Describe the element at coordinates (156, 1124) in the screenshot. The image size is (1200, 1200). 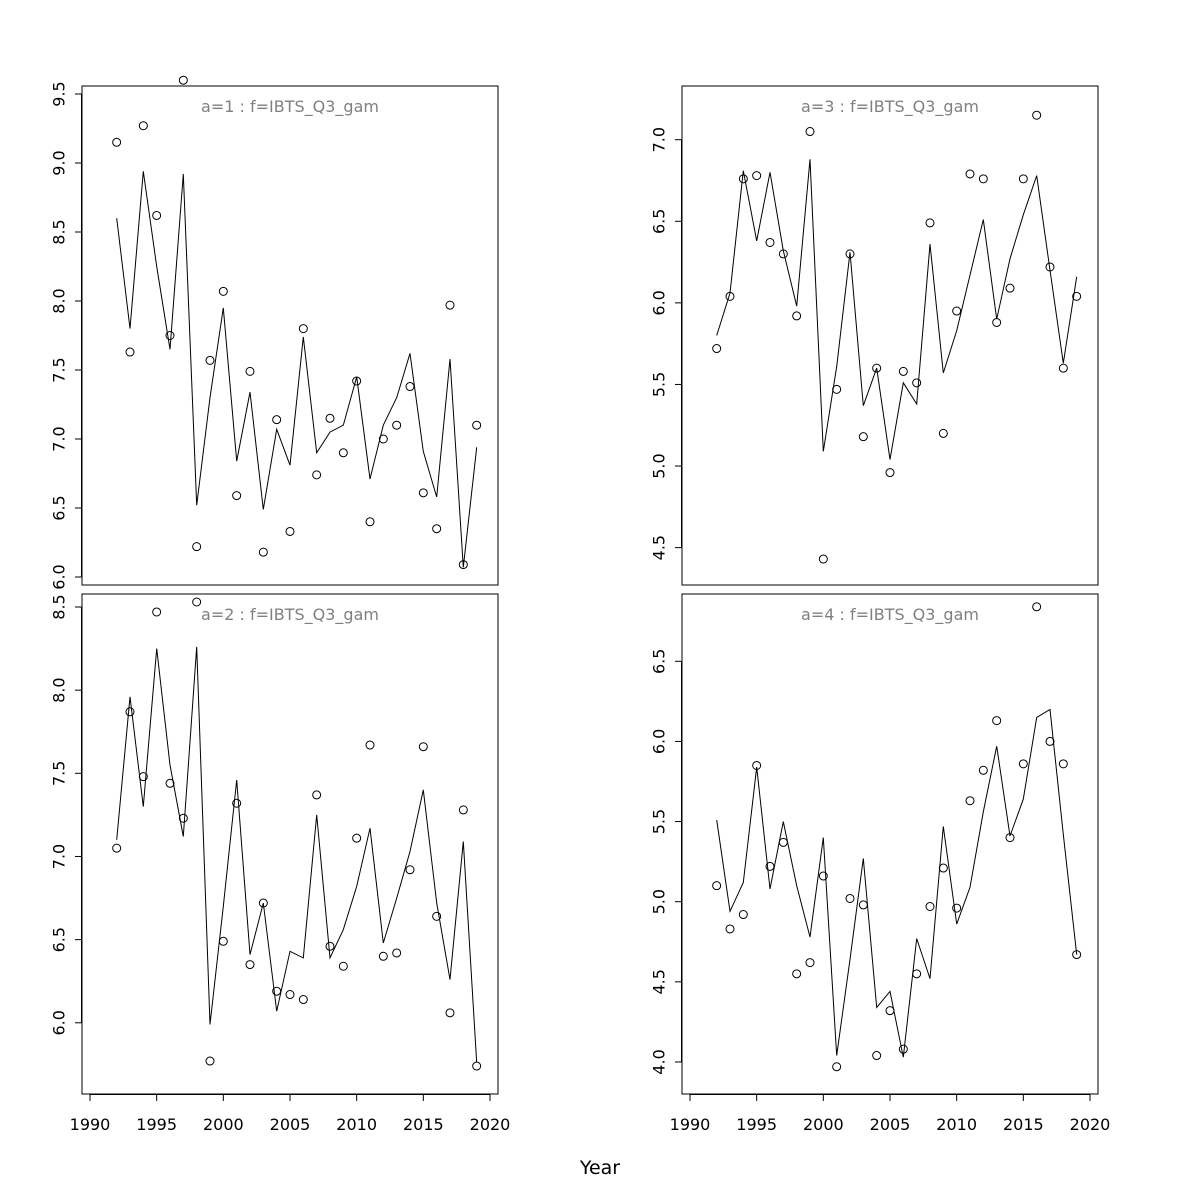
I see `x-tick-label: 1995` at that location.